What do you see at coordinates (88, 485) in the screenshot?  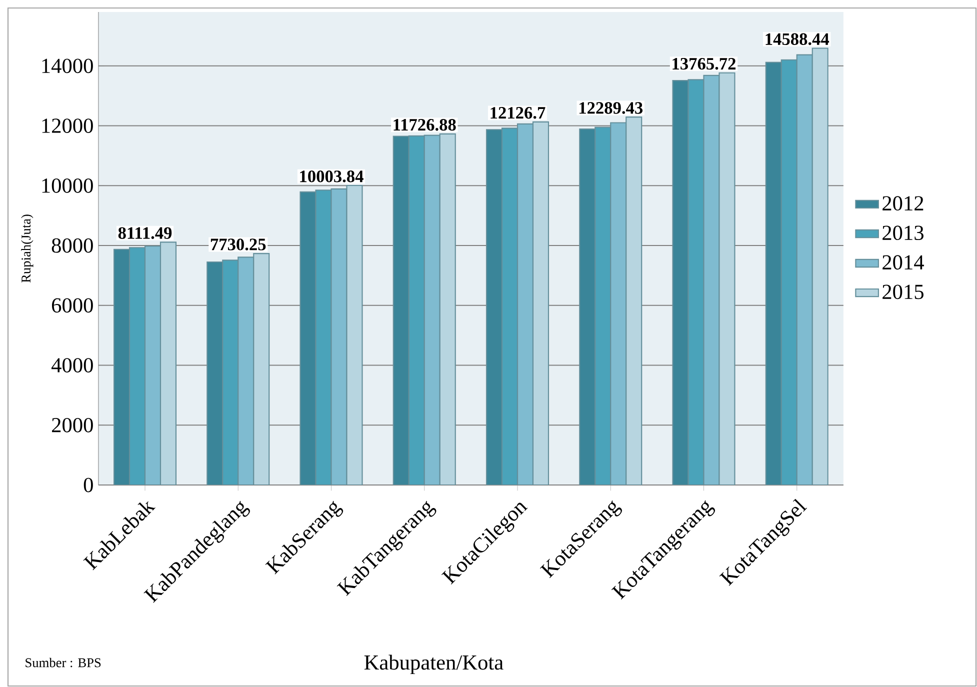 I see `y-tick-label: 0` at bounding box center [88, 485].